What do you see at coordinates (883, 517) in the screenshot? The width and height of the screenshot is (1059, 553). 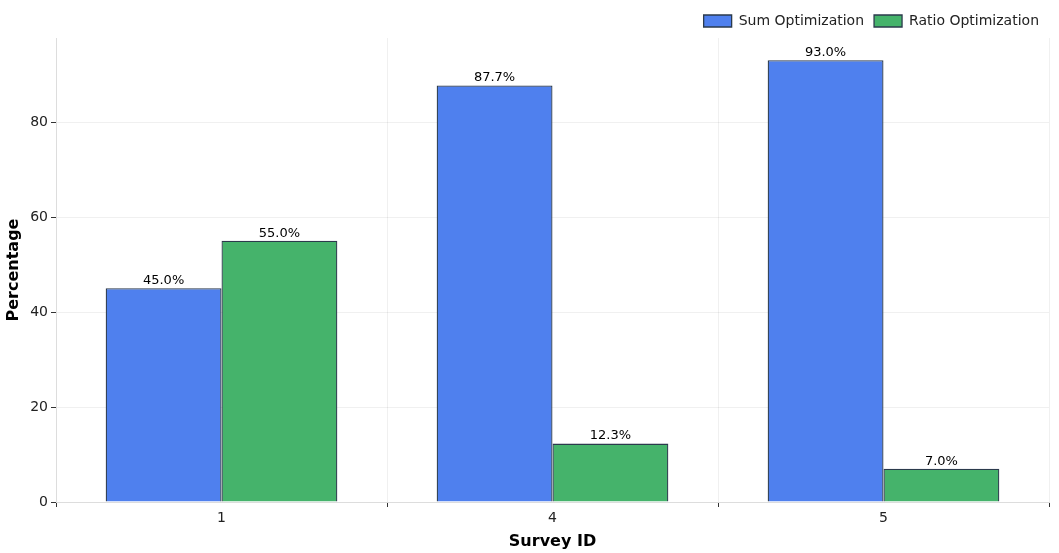 I see `x-tick-label: 5` at bounding box center [883, 517].